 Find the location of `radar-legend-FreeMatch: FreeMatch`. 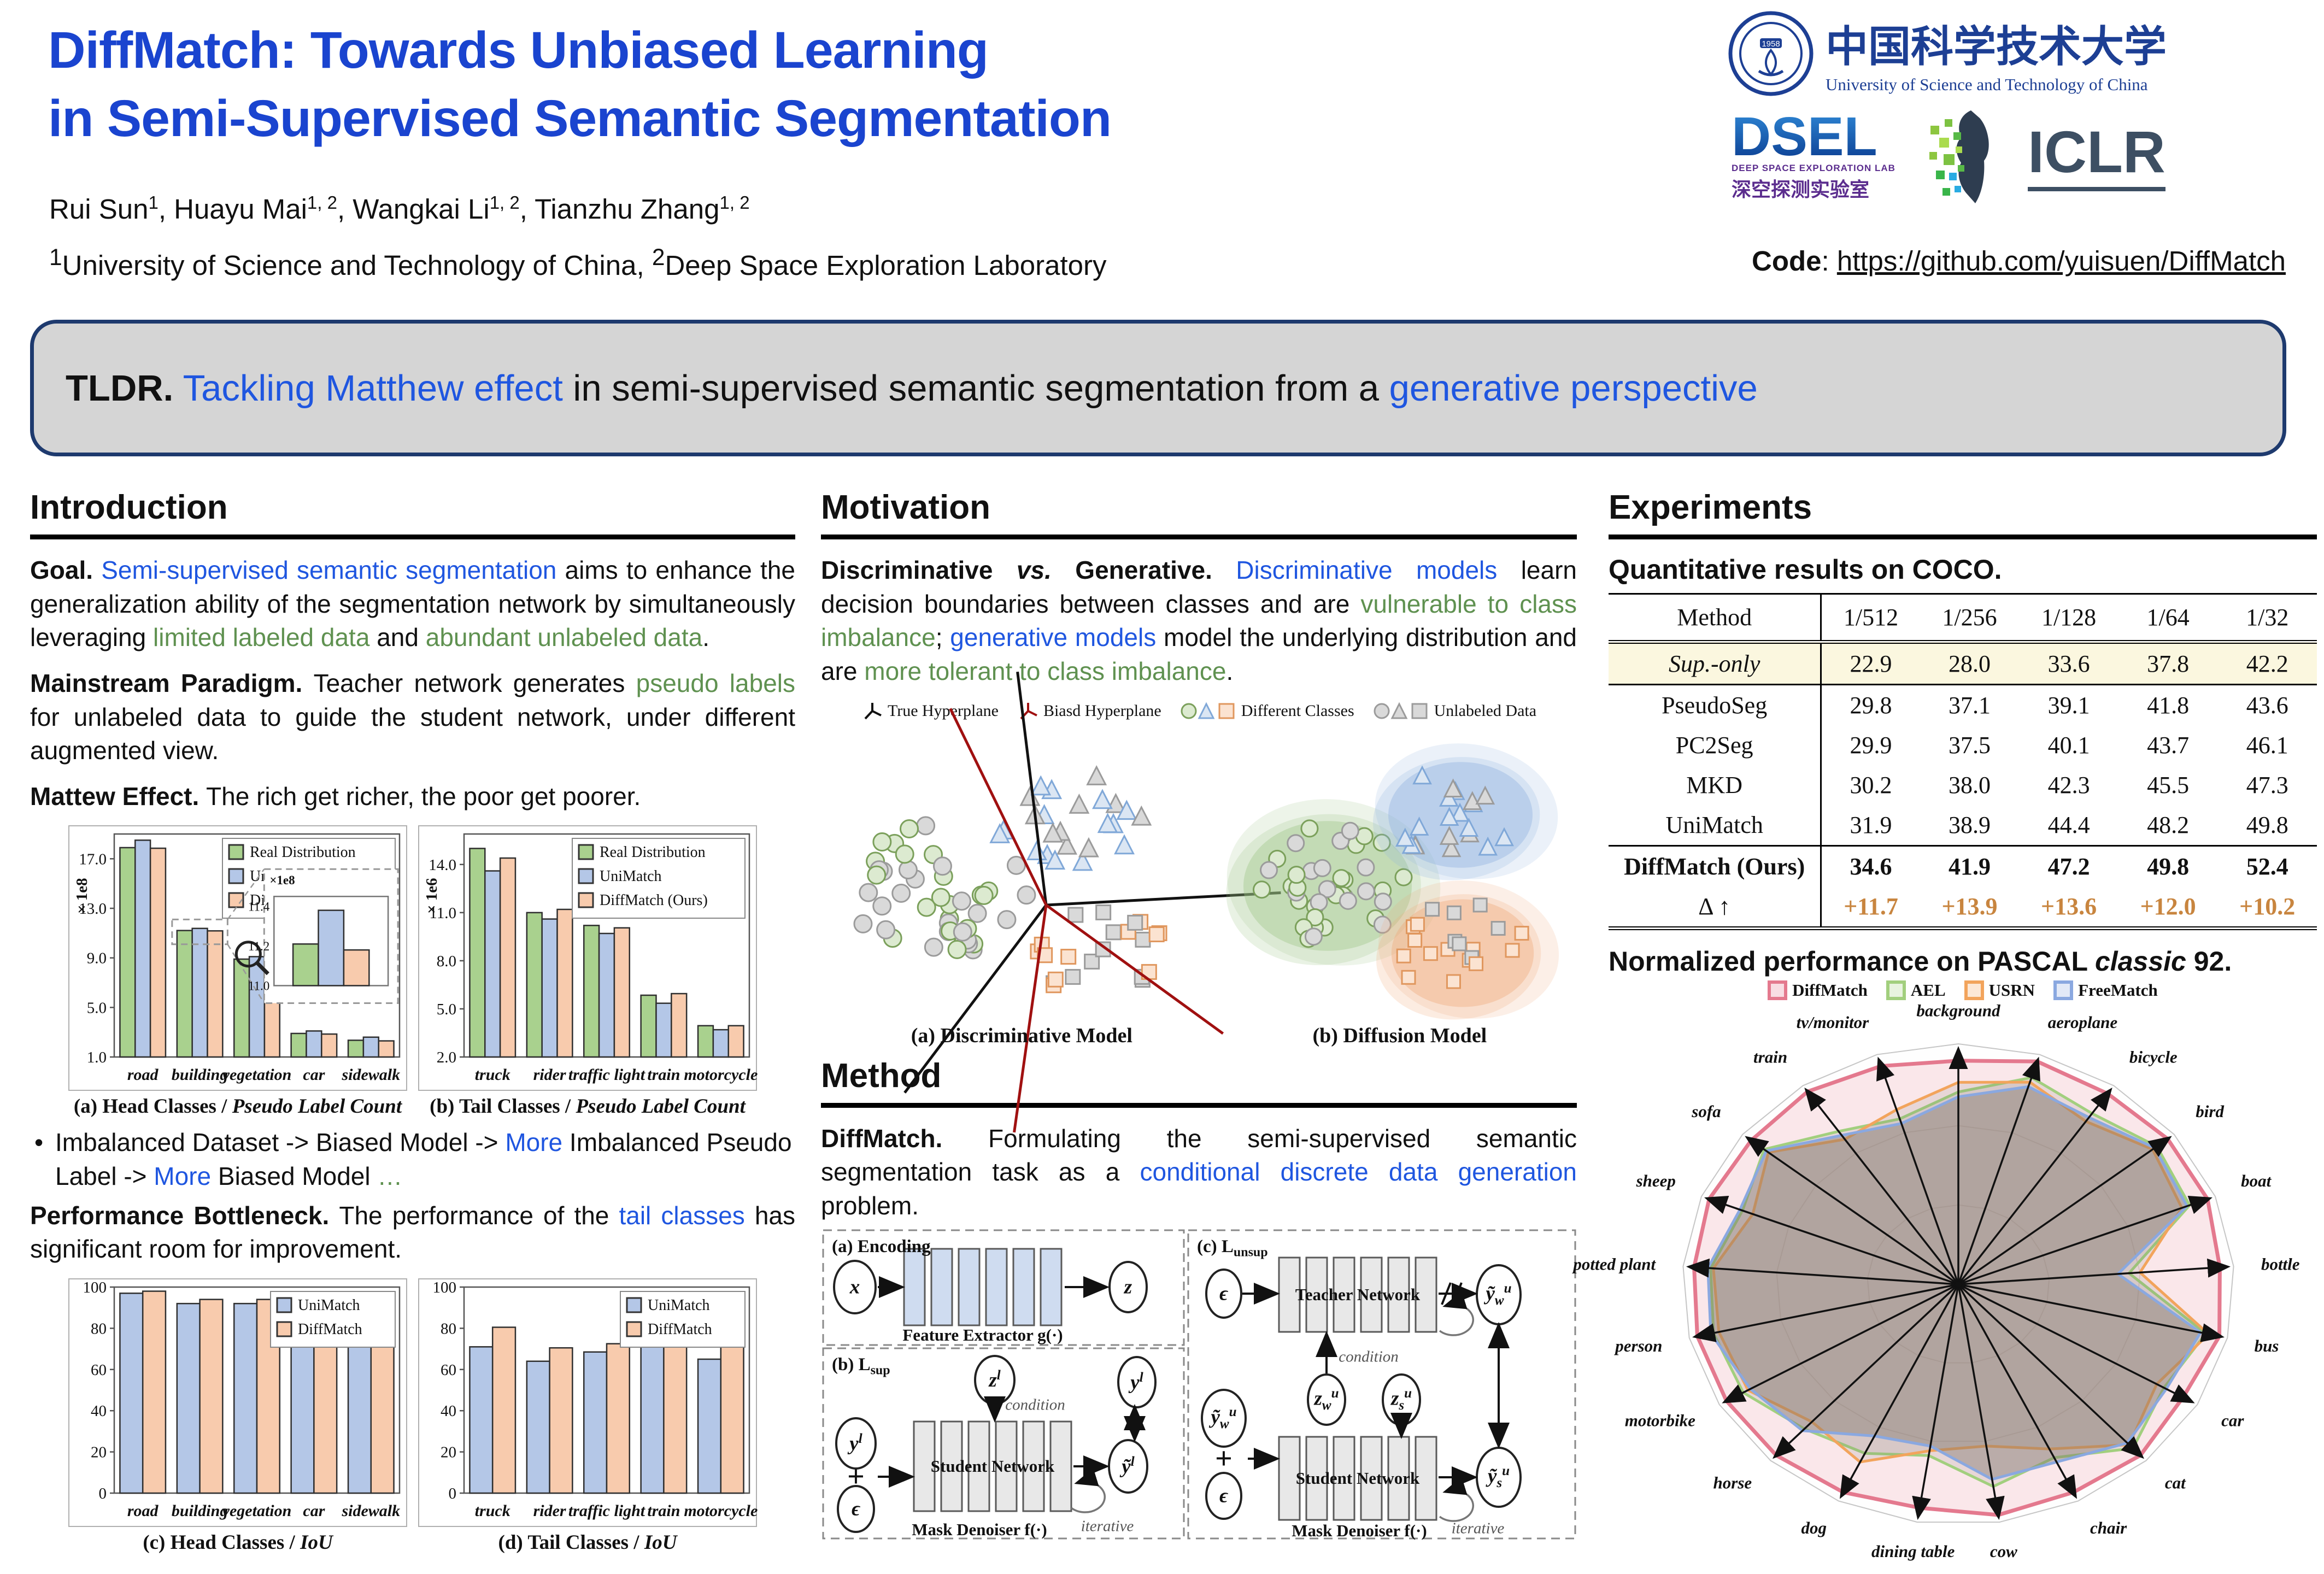

radar-legend-FreeMatch: FreeMatch is located at coordinates (2105, 990).